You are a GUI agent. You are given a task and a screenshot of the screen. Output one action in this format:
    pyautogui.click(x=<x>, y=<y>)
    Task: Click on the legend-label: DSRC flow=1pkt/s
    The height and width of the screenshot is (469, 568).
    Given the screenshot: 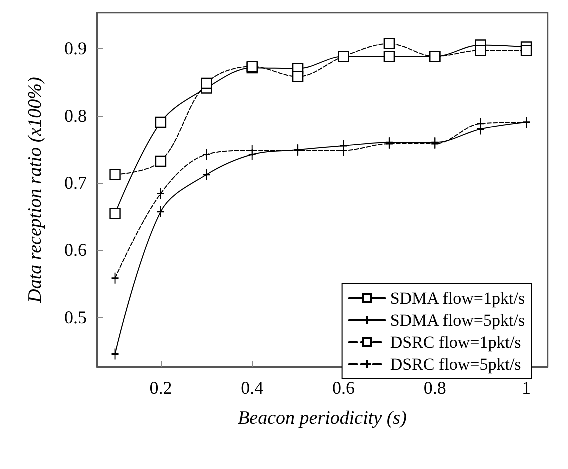 What is the action you would take?
    pyautogui.click(x=456, y=342)
    